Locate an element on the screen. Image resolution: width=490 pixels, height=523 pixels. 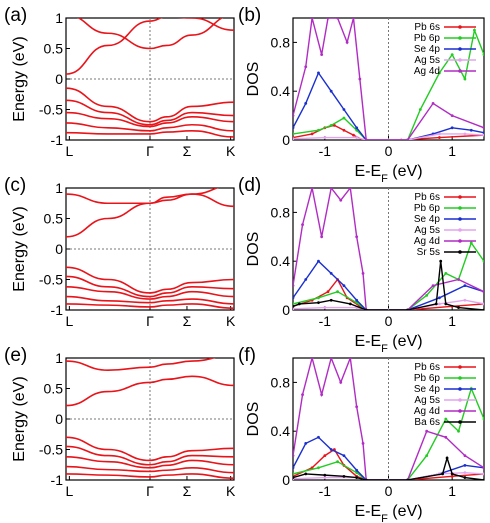
y-axis-label: DOS is located at coordinates (253, 419).